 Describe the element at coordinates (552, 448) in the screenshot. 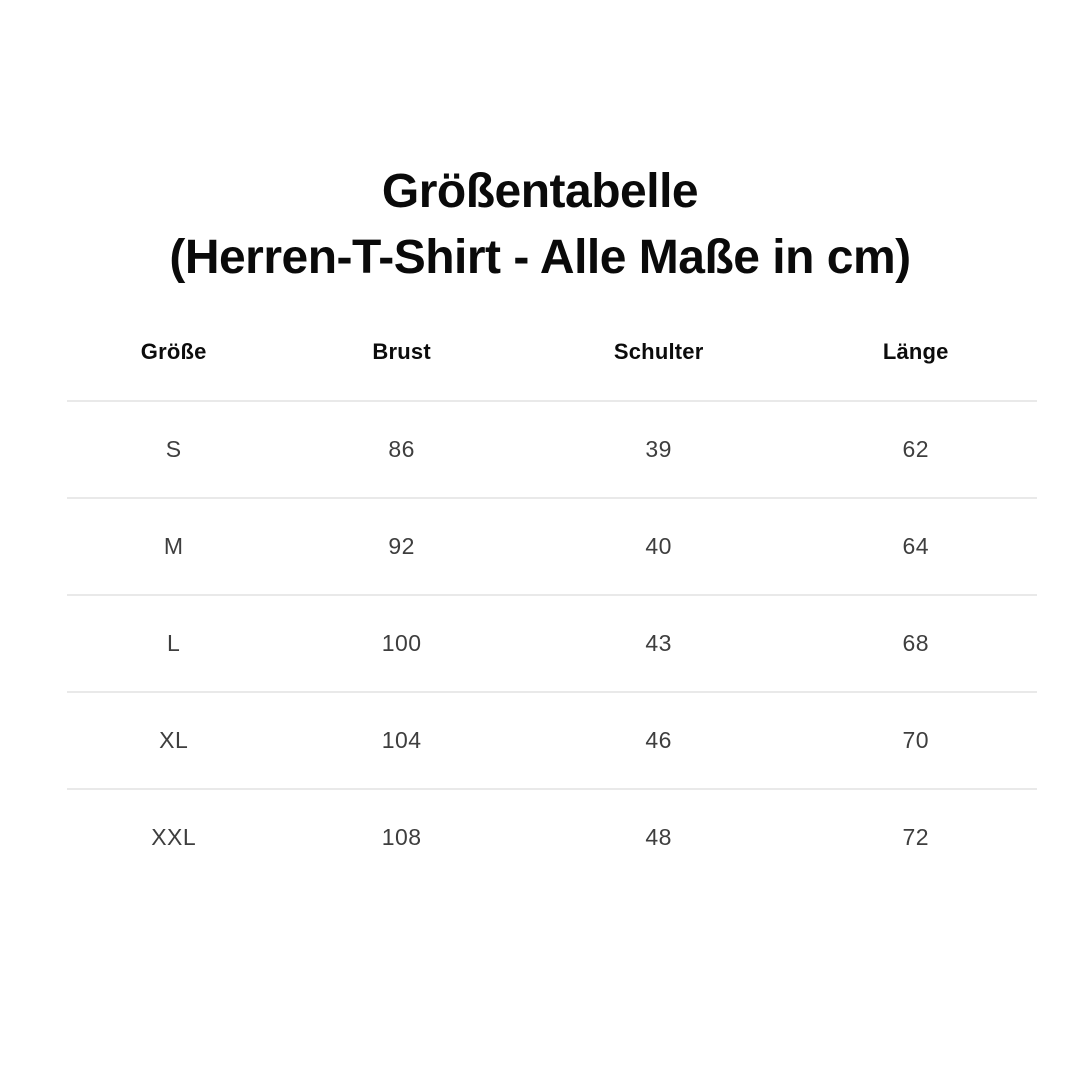

I see `table-row: S 86 39 62` at that location.